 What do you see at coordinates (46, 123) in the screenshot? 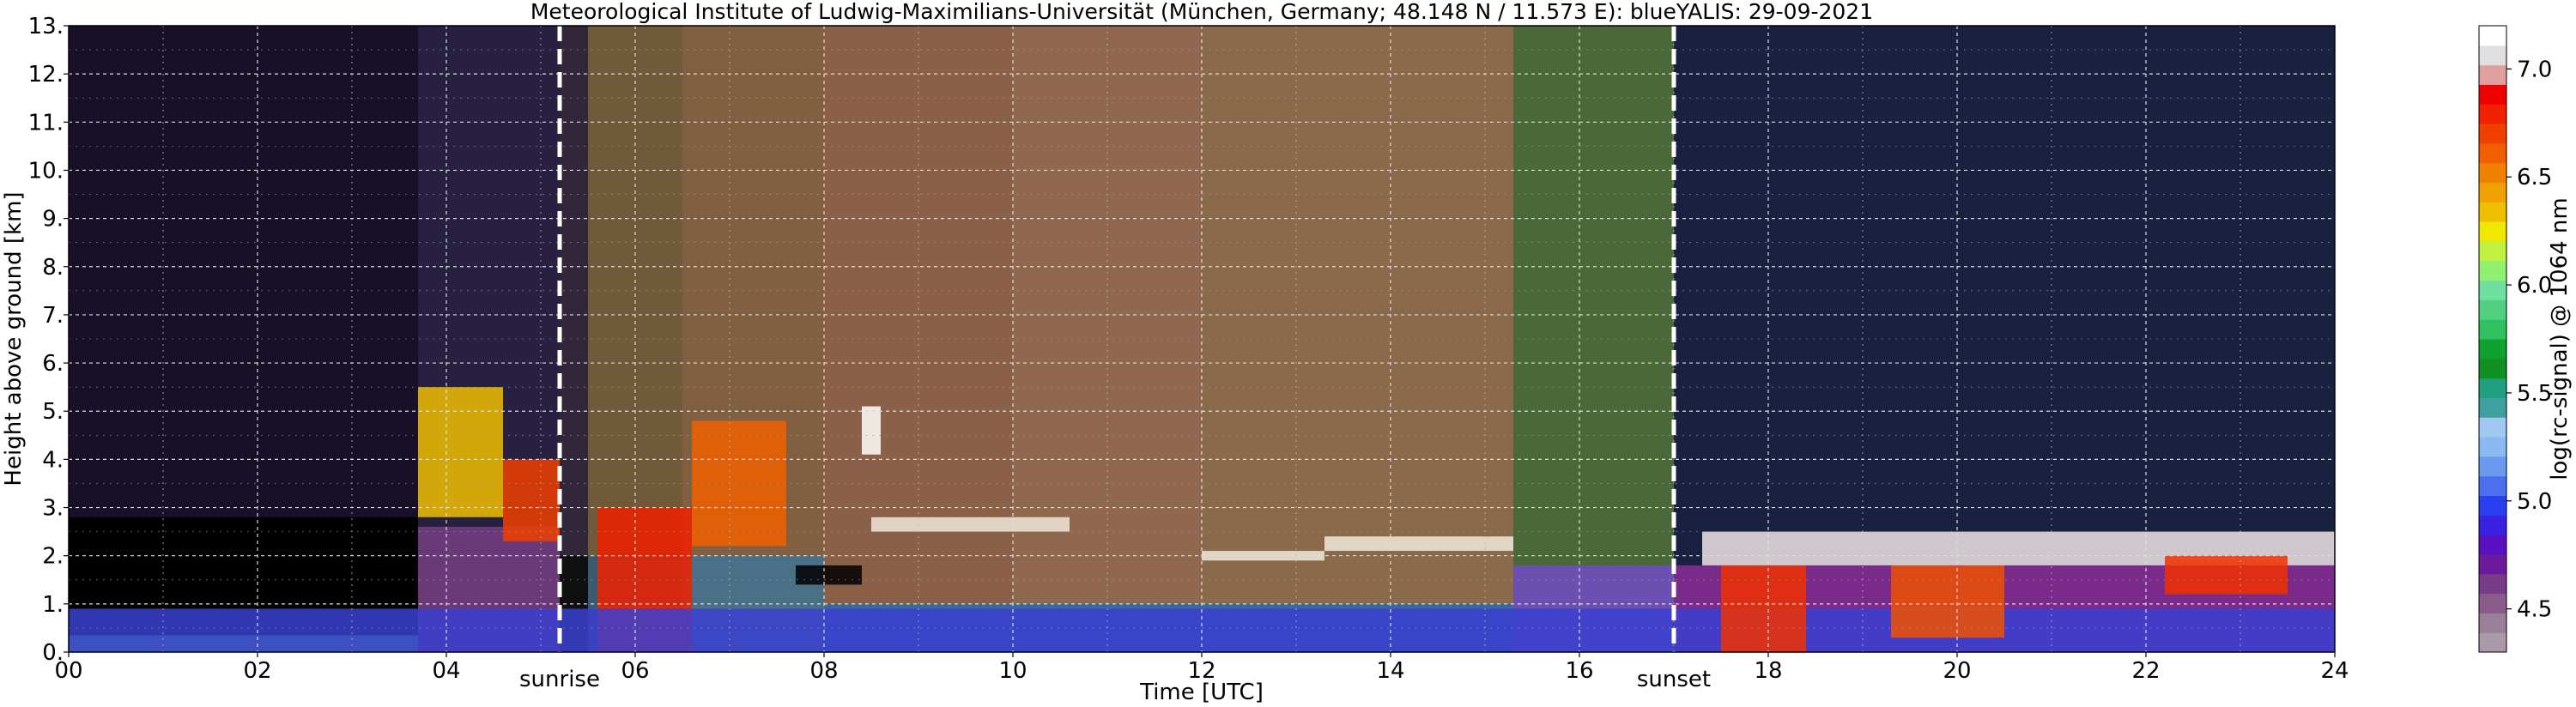
I see `y-tick-label: 11.` at bounding box center [46, 123].